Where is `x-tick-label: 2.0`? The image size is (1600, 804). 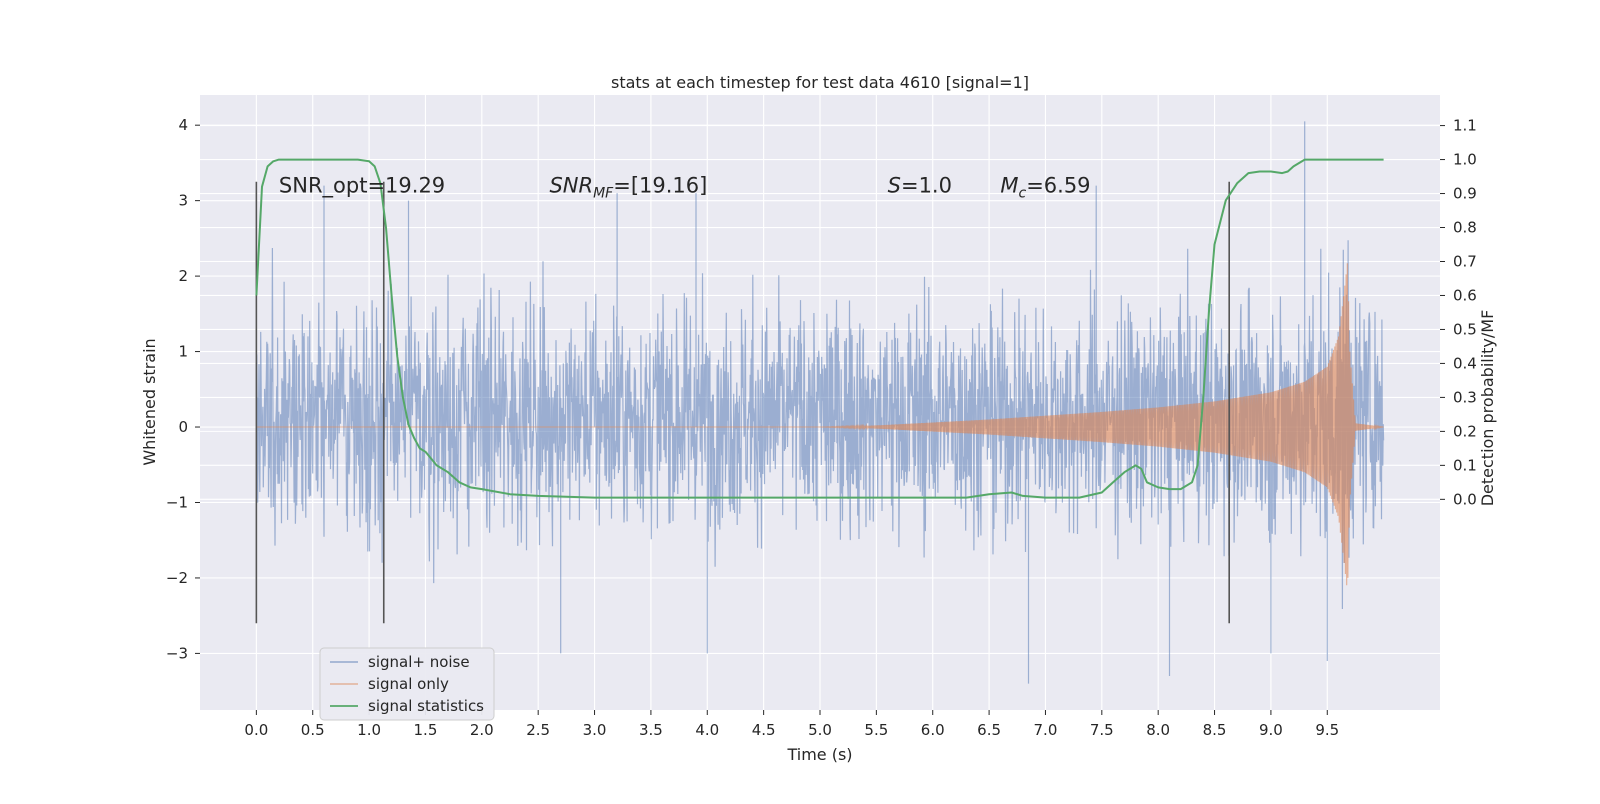
x-tick-label: 2.0 is located at coordinates (482, 730).